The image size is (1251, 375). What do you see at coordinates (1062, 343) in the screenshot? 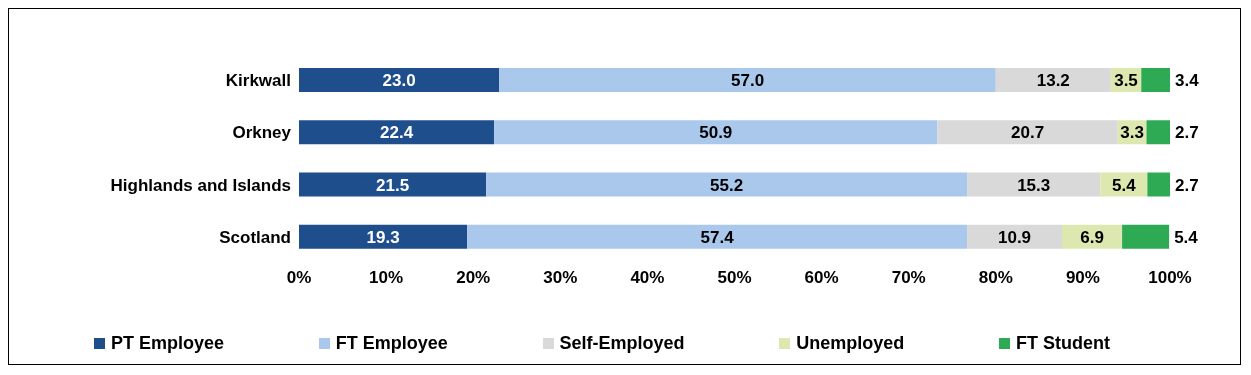
I see `legend-label: FT Student` at bounding box center [1062, 343].